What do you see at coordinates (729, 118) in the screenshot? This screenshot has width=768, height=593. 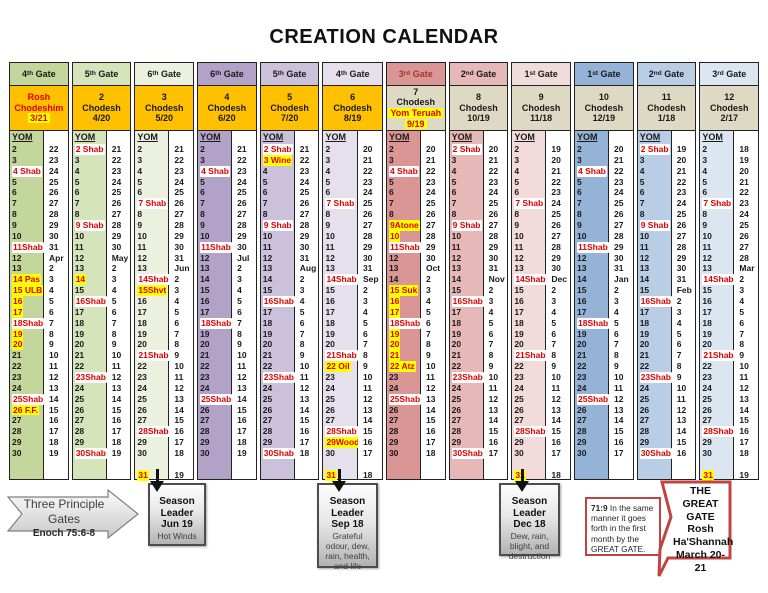 I see `chodesh-line: 2/17` at bounding box center [729, 118].